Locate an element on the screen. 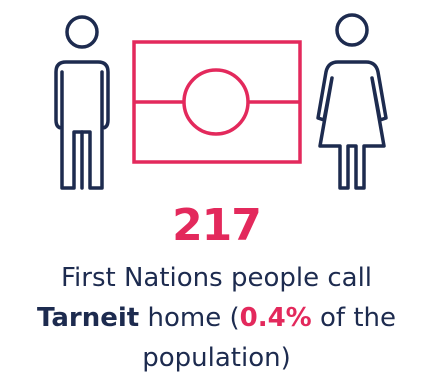 The image size is (433, 386). place-name: Tarneit is located at coordinates (88, 318).